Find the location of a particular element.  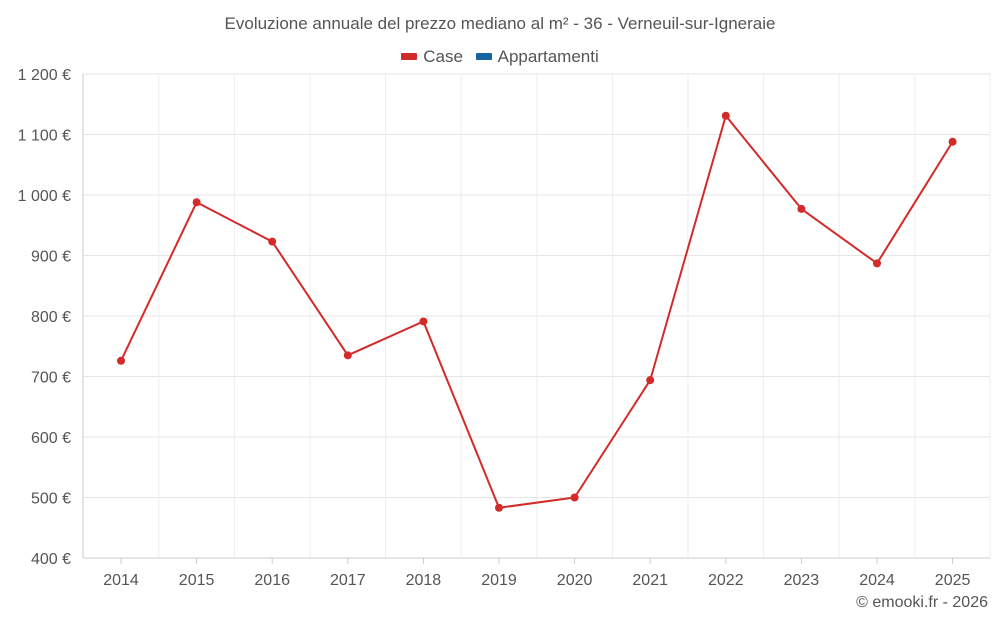

x-tick-label: 2025 is located at coordinates (953, 580).